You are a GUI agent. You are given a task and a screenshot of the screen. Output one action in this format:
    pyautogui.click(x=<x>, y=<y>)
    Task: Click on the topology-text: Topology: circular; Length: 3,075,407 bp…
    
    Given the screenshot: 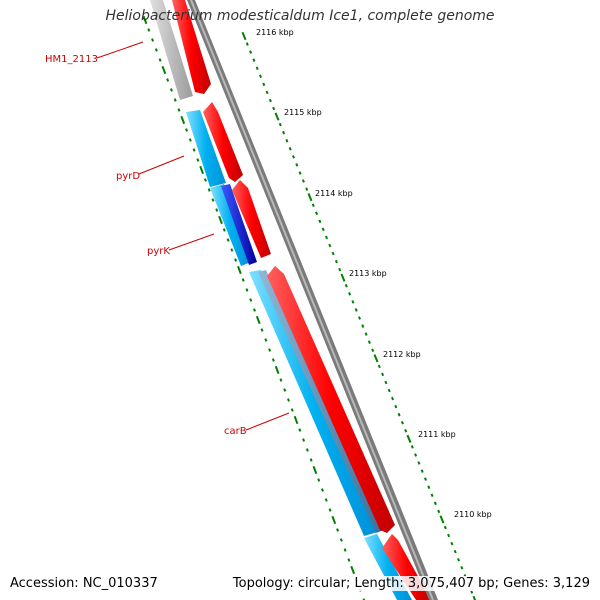 What is the action you would take?
    pyautogui.click(x=411, y=583)
    